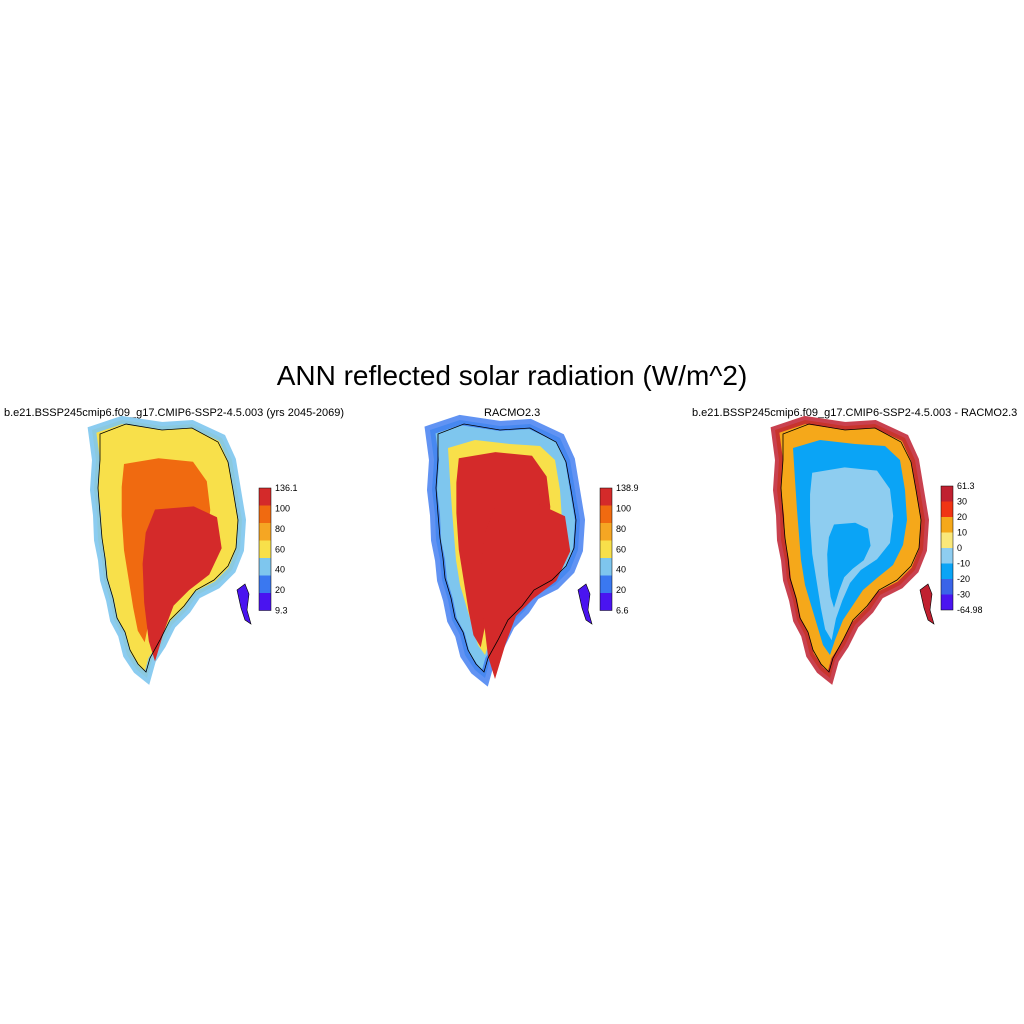 This screenshot has height=1024, width=1024. I want to click on colorbar-model-tick-label: 9.3, so click(281, 611).